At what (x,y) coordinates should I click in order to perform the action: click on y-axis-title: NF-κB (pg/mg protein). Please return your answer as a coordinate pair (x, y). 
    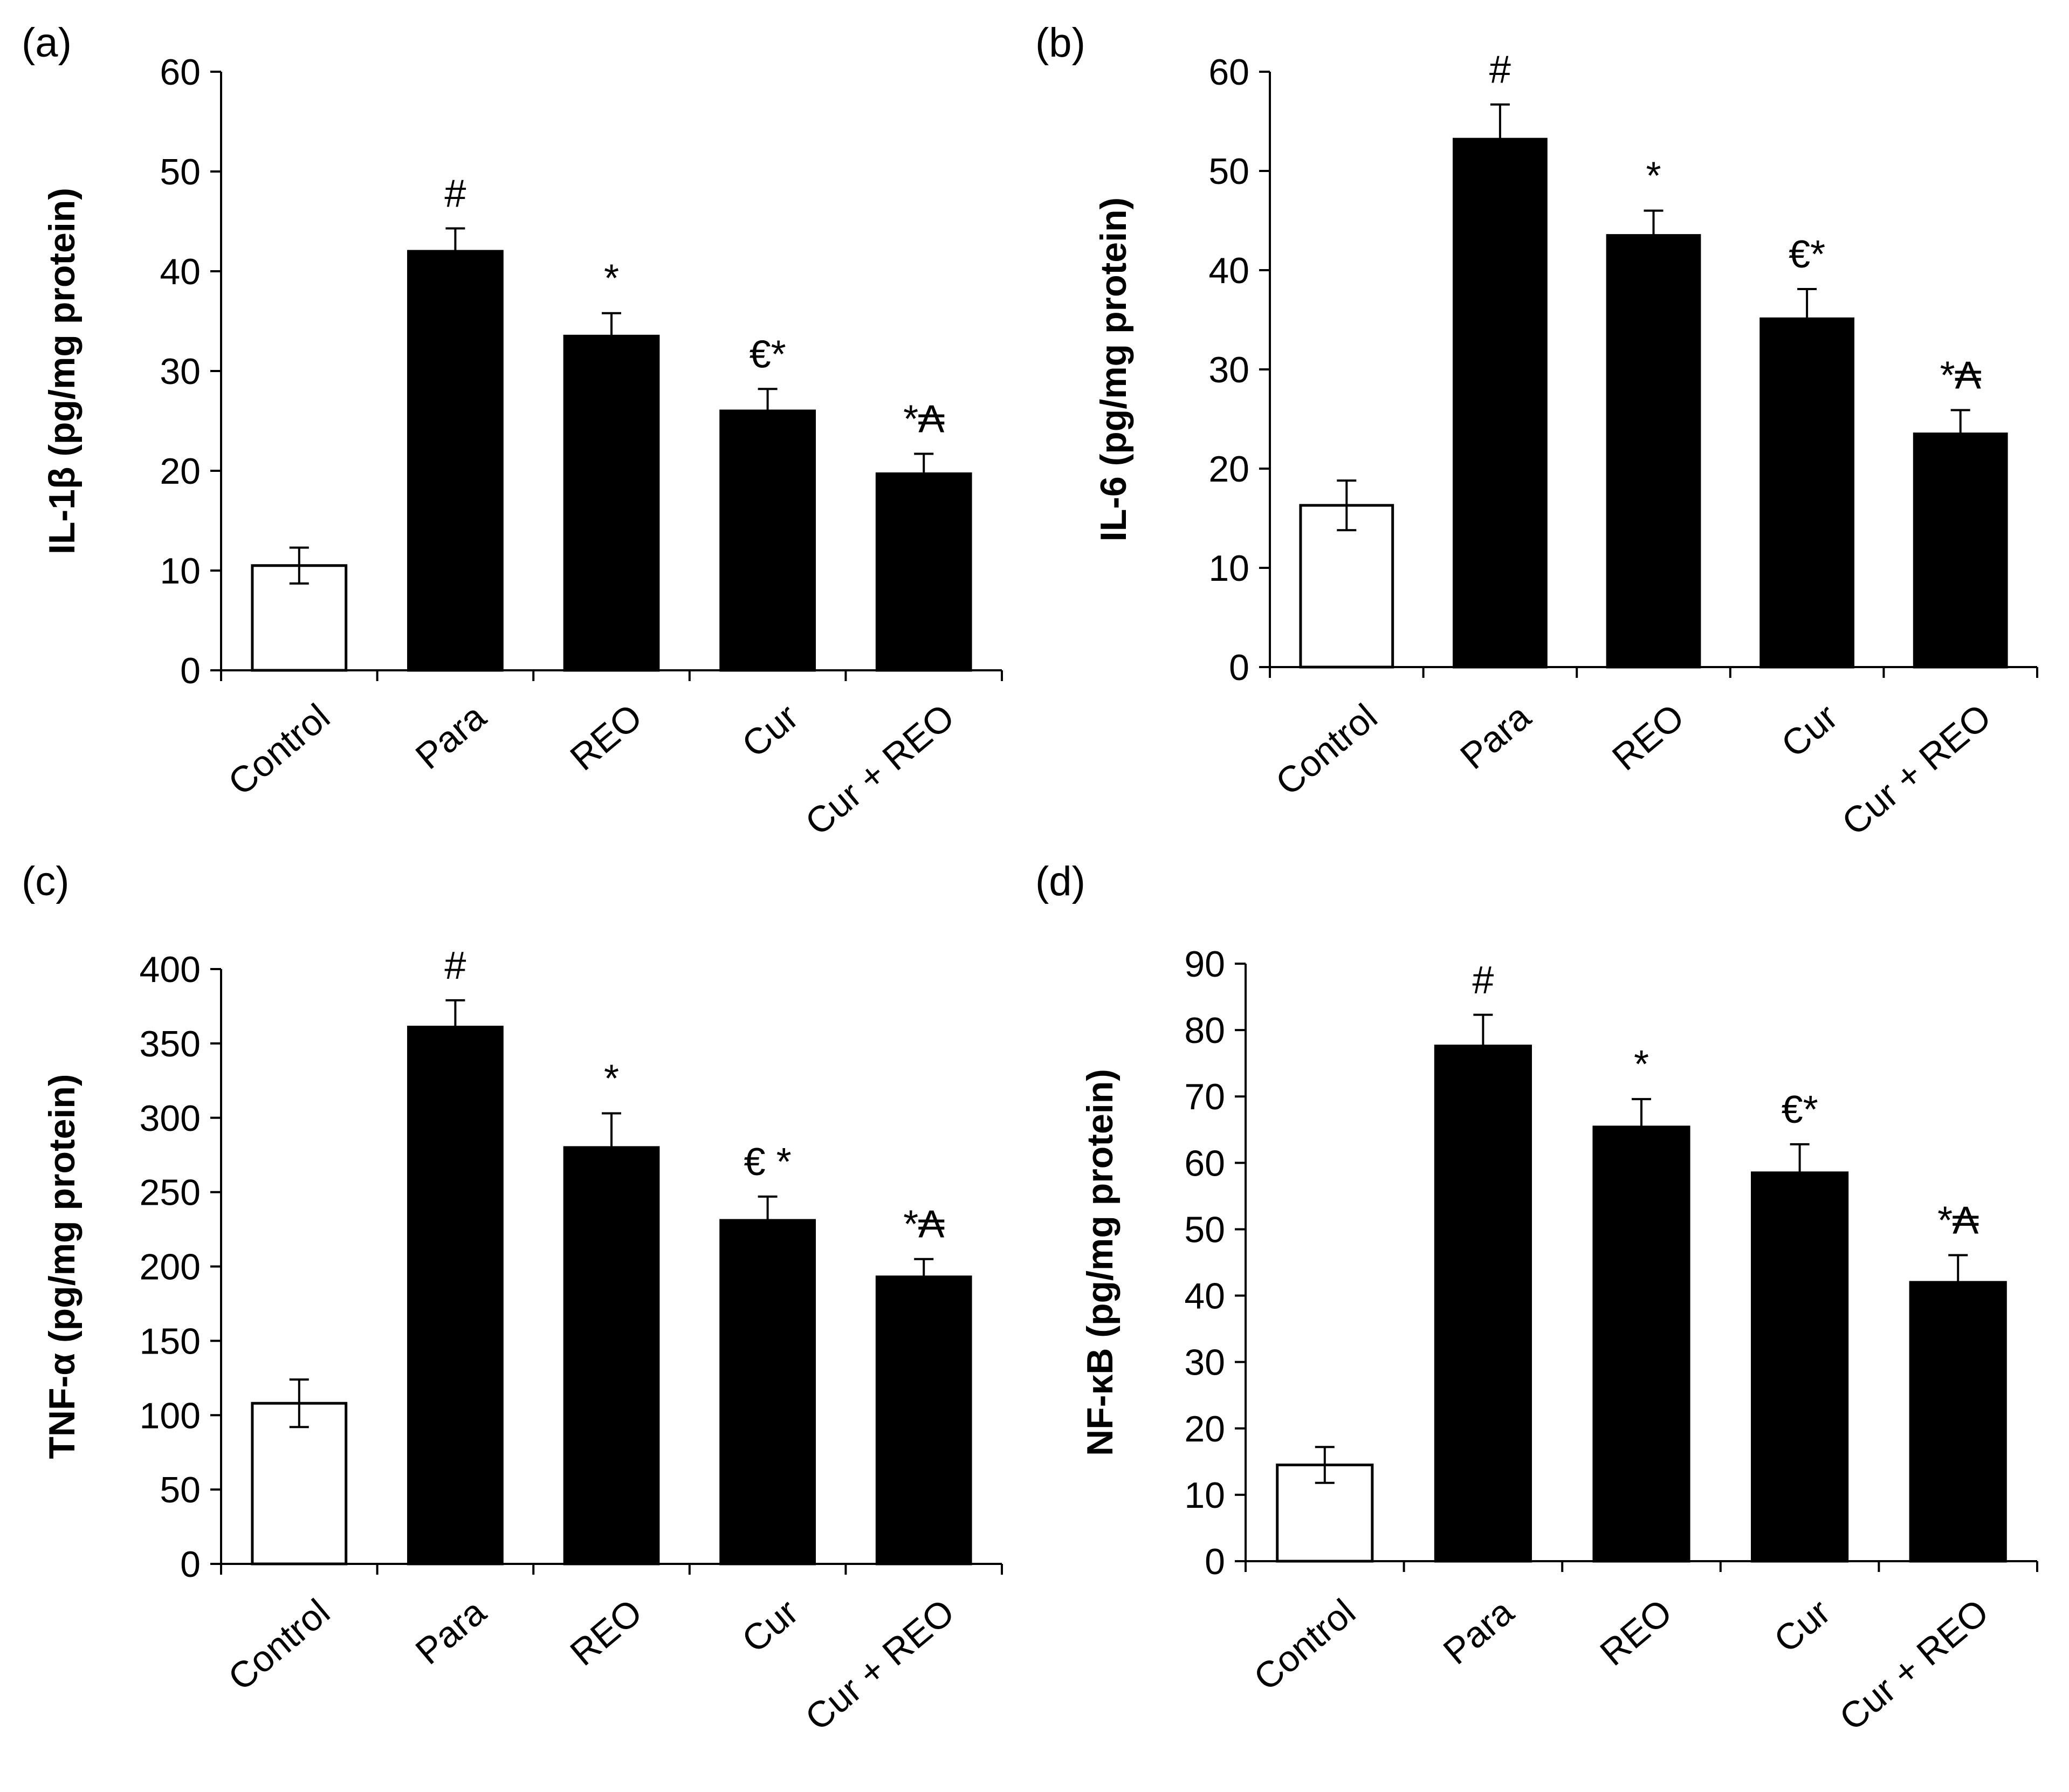
    Looking at the image, I should click on (1100, 1262).